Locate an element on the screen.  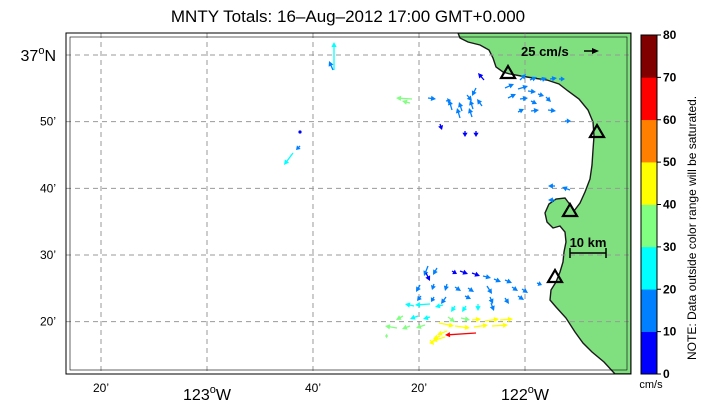
lon-label-2-value: 40’ is located at coordinates (313, 388).